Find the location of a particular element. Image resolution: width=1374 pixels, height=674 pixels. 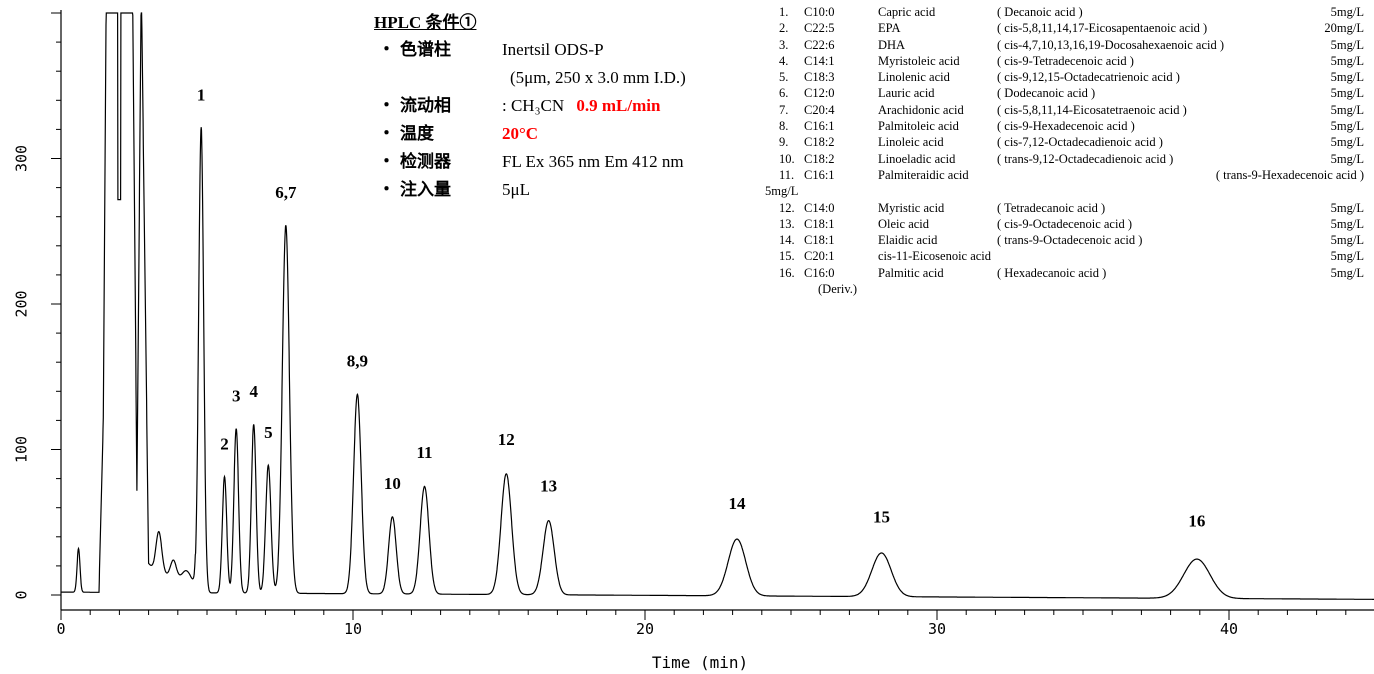

legend-code: C20:1 is located at coordinates (819, 256).